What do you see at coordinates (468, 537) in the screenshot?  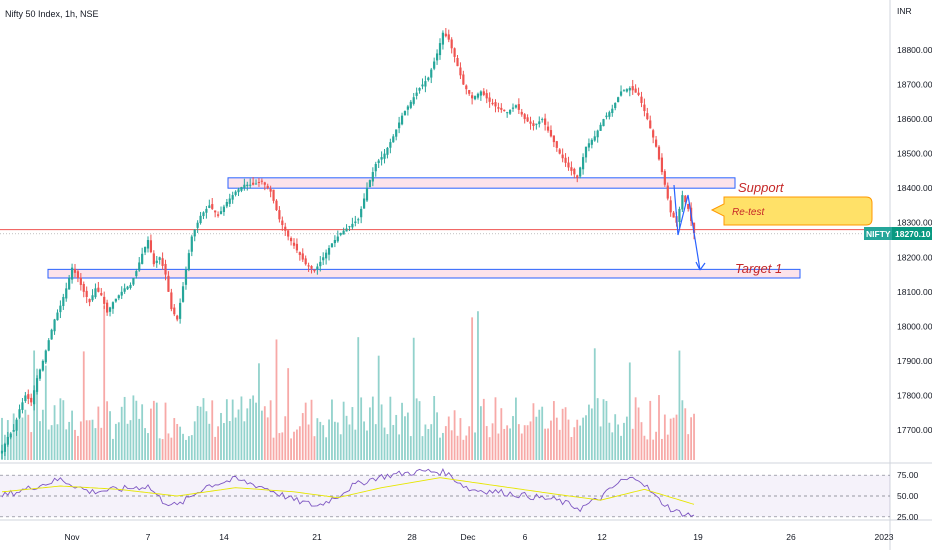 I see `time-tick-label: Dec` at bounding box center [468, 537].